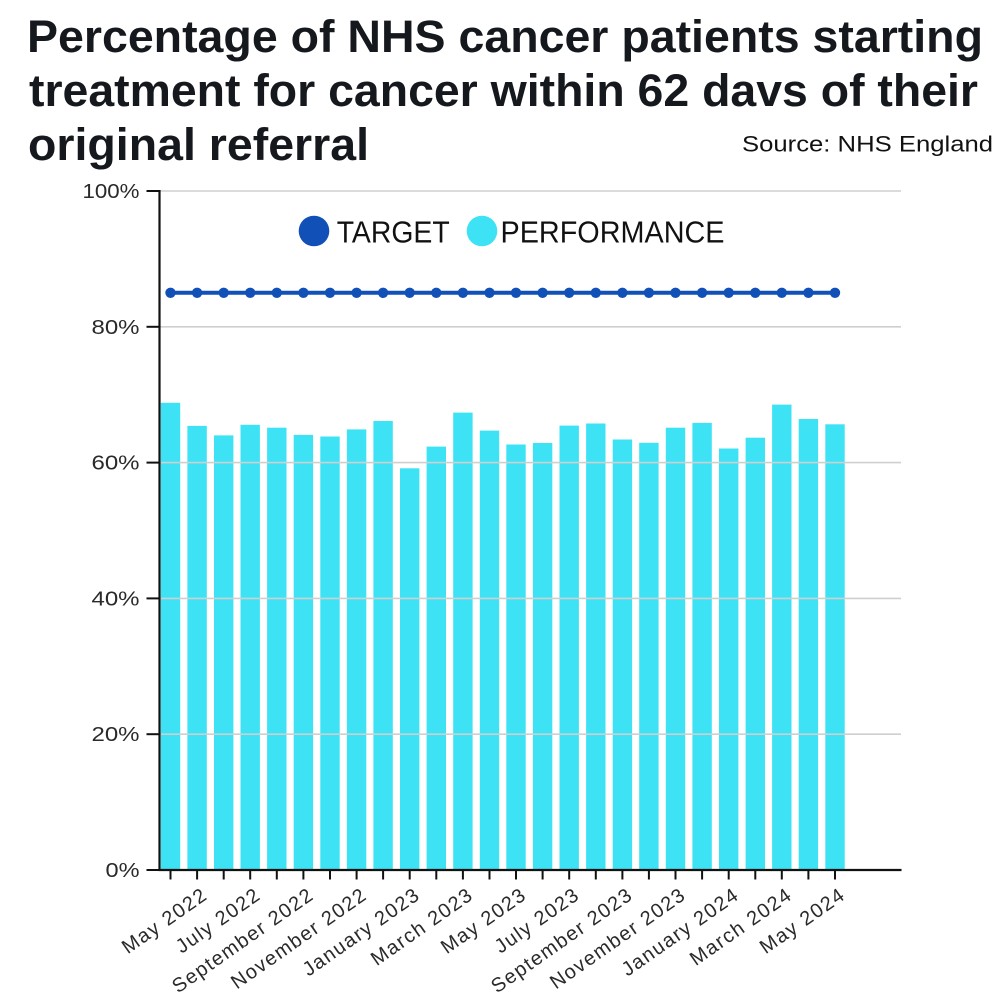 This screenshot has width=1000, height=1000. Describe the element at coordinates (393, 231) in the screenshot. I see `svg-text: TARGET` at that location.